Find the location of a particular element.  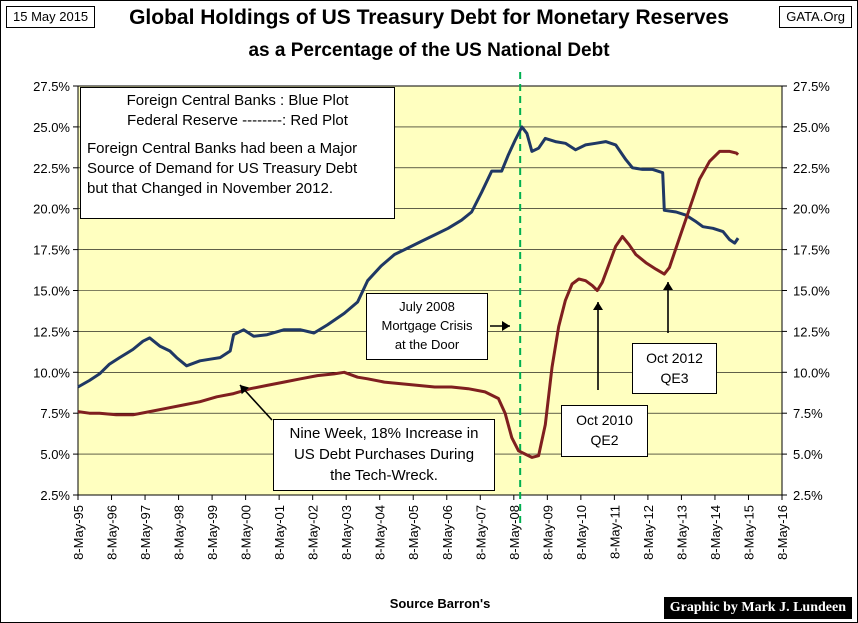

y-tick-label-right: 15.0% is located at coordinates (811, 291).